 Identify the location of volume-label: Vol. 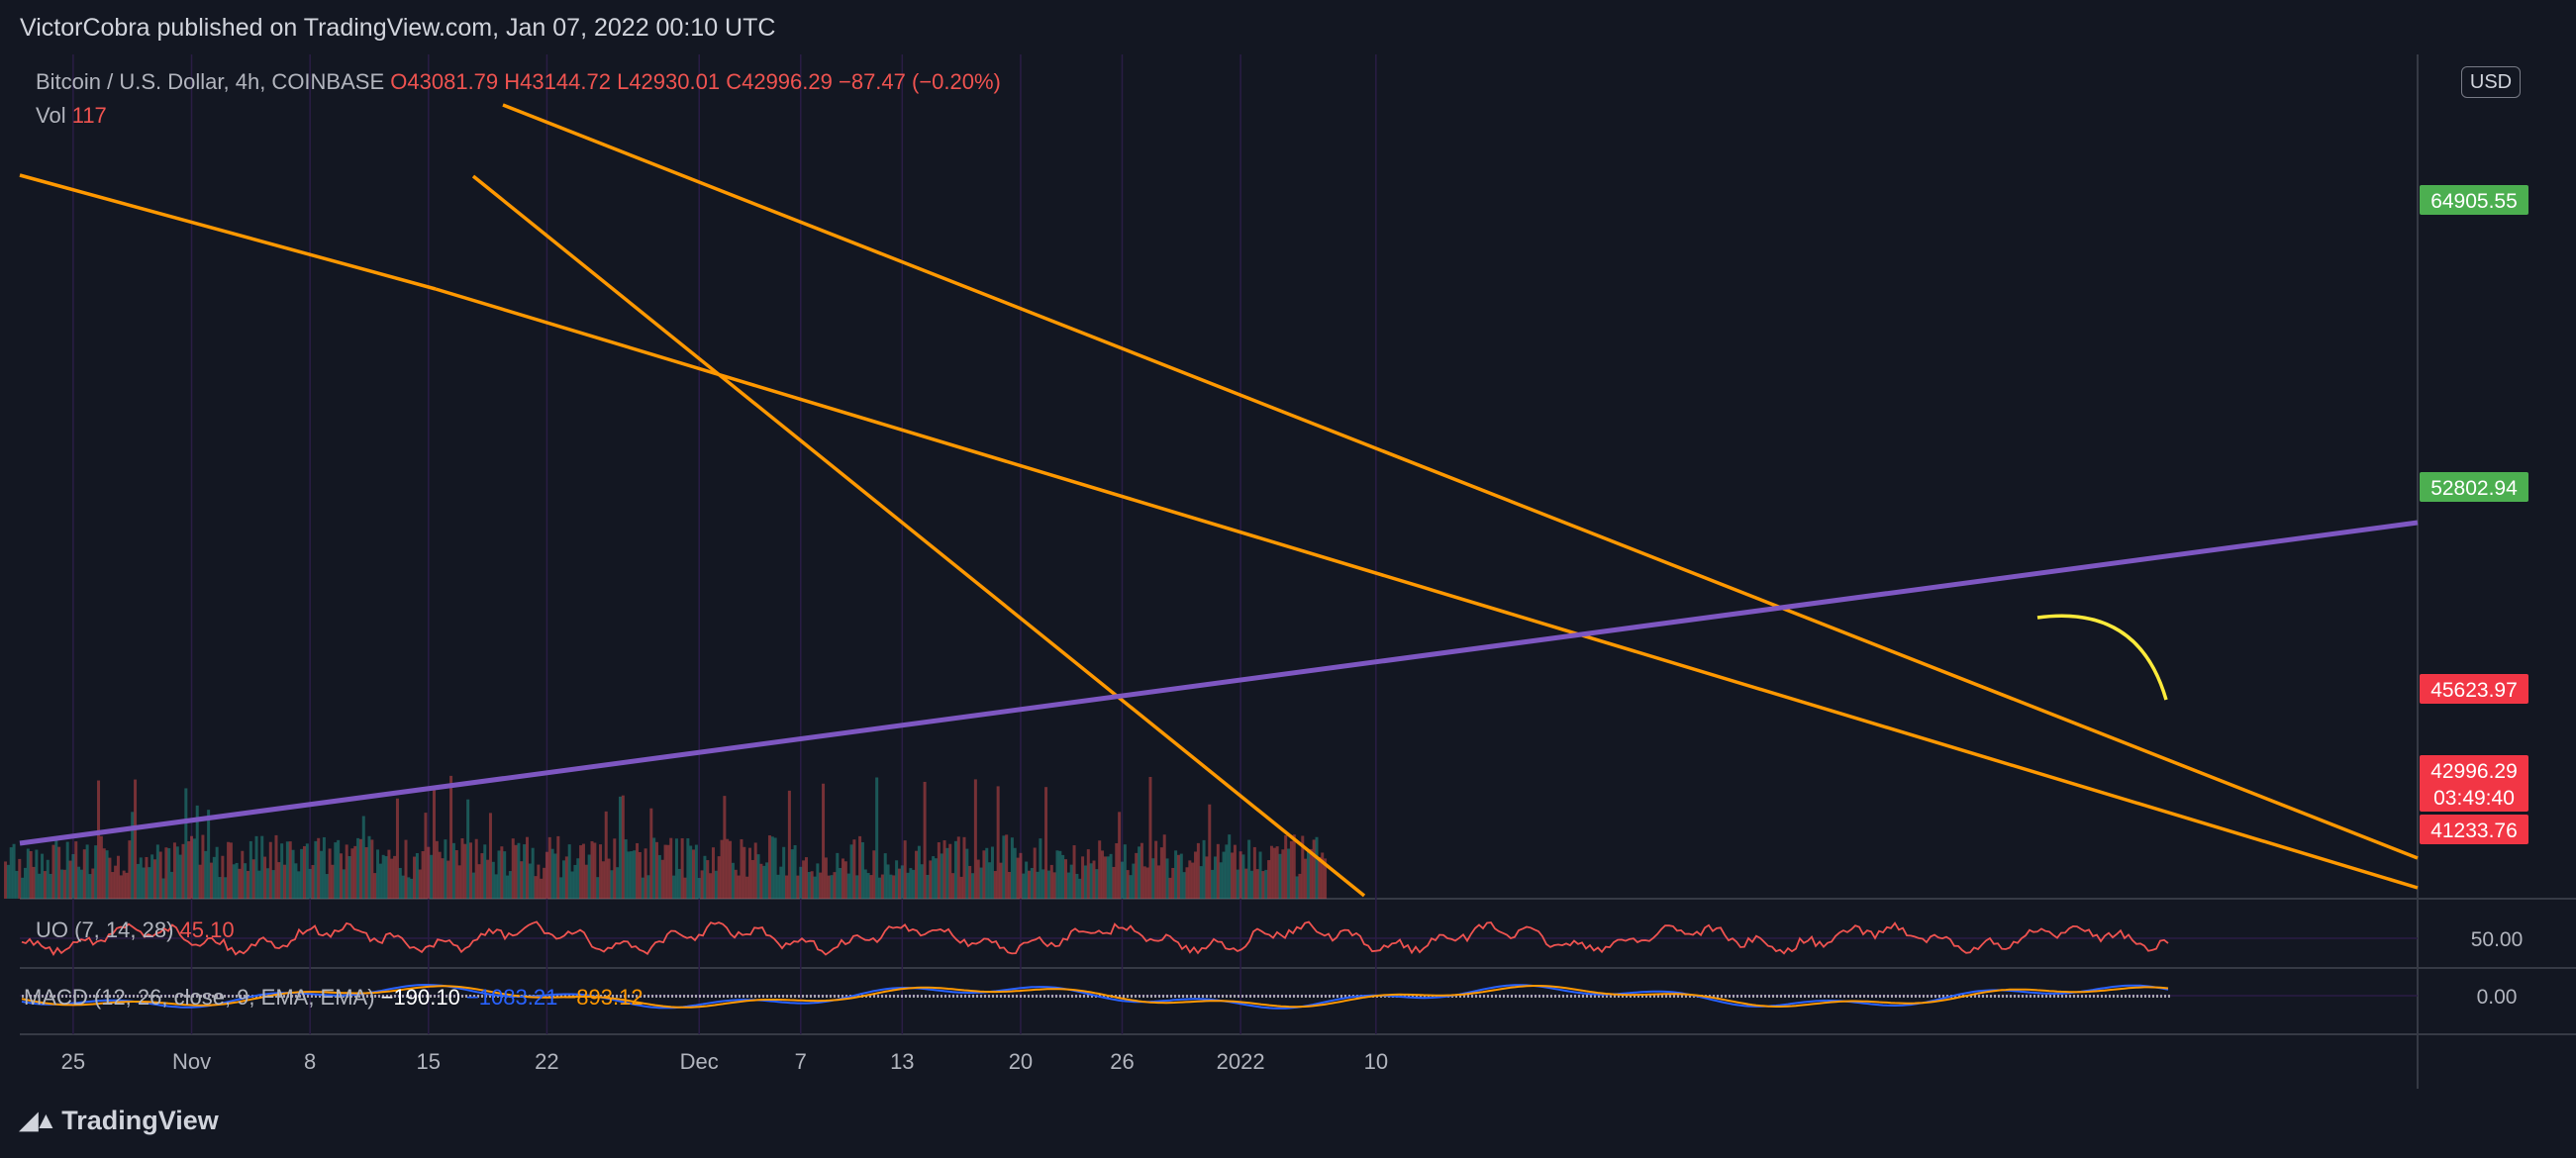
(51, 116).